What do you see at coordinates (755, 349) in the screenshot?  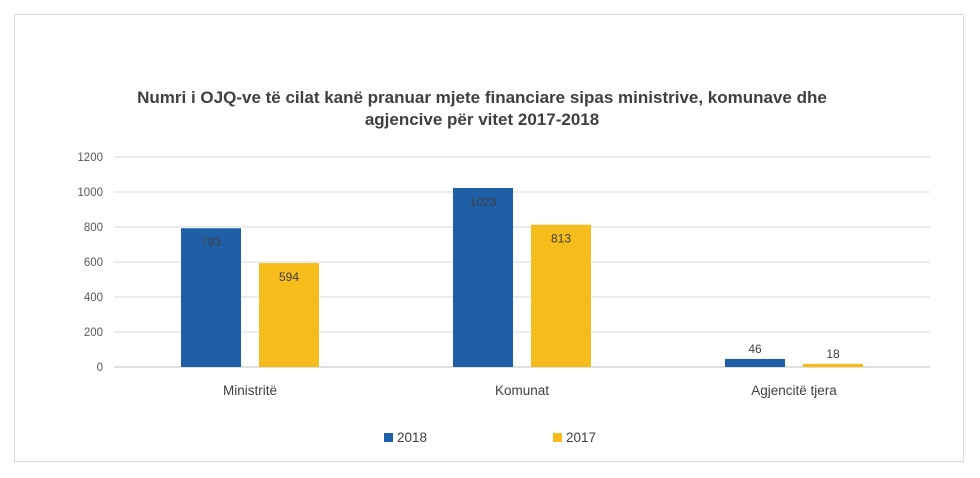 I see `data-label-2018-2: 46` at bounding box center [755, 349].